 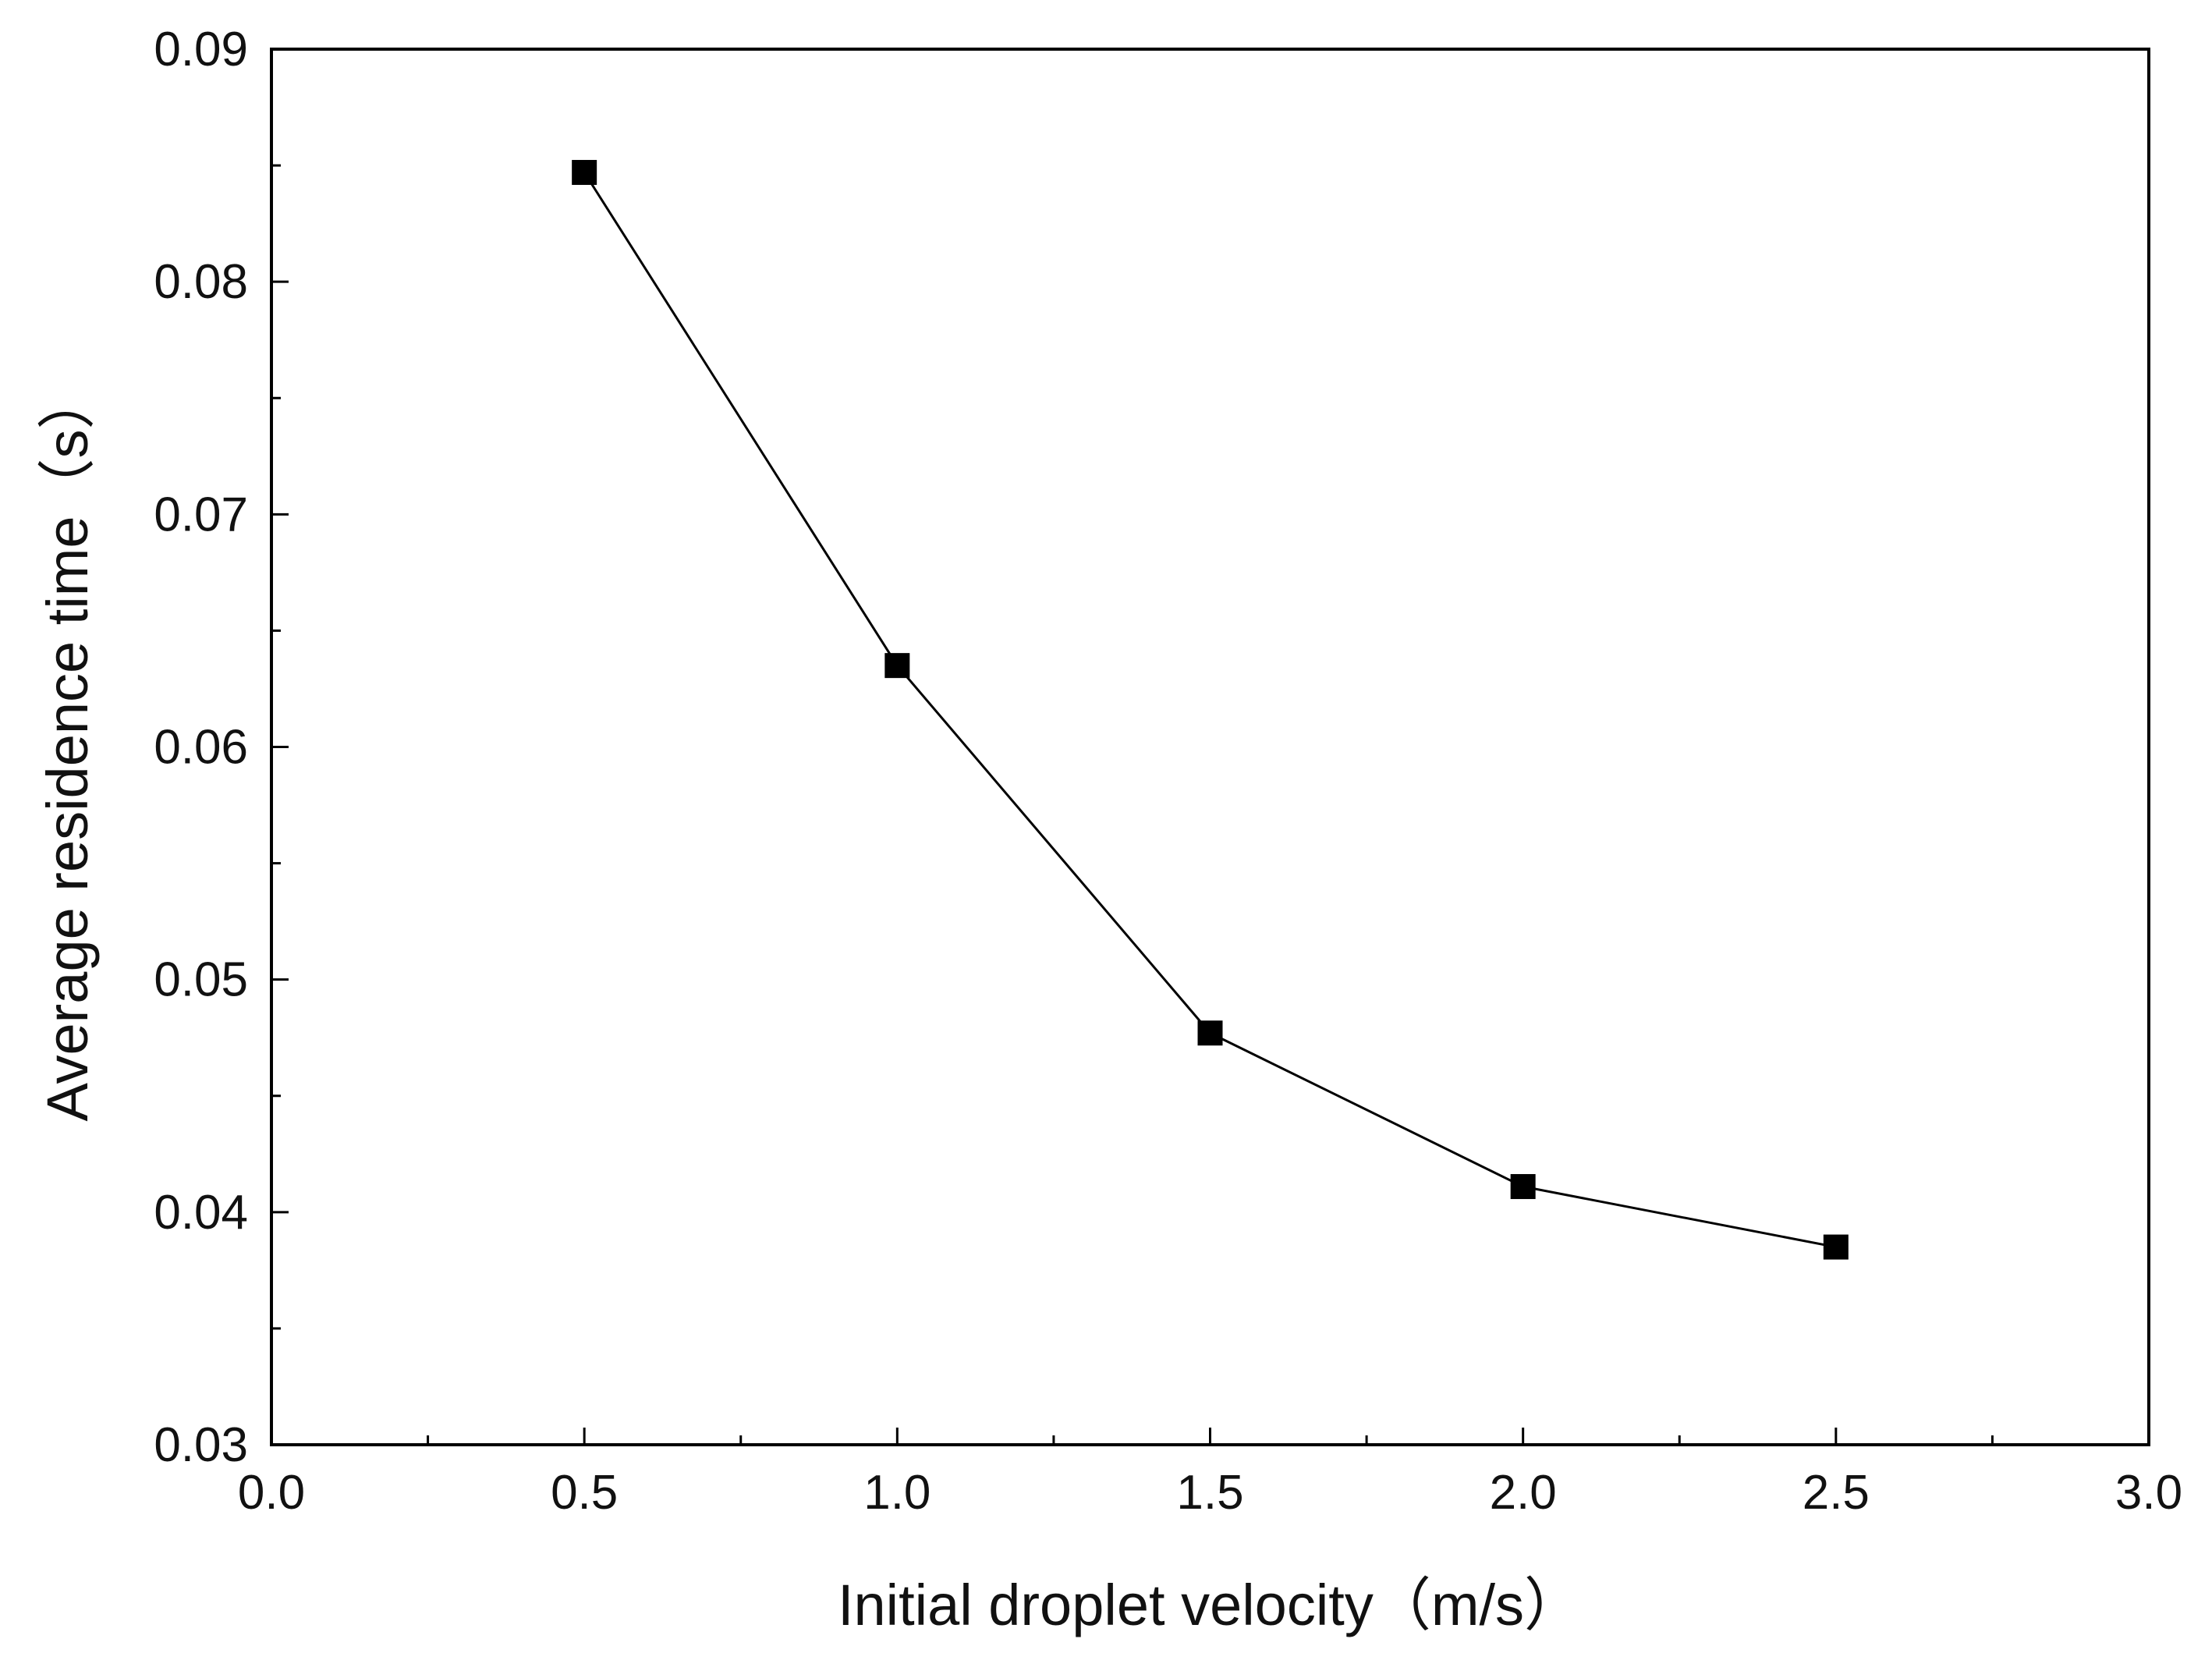 I want to click on y-axis-ticks, so click(x=280, y=747).